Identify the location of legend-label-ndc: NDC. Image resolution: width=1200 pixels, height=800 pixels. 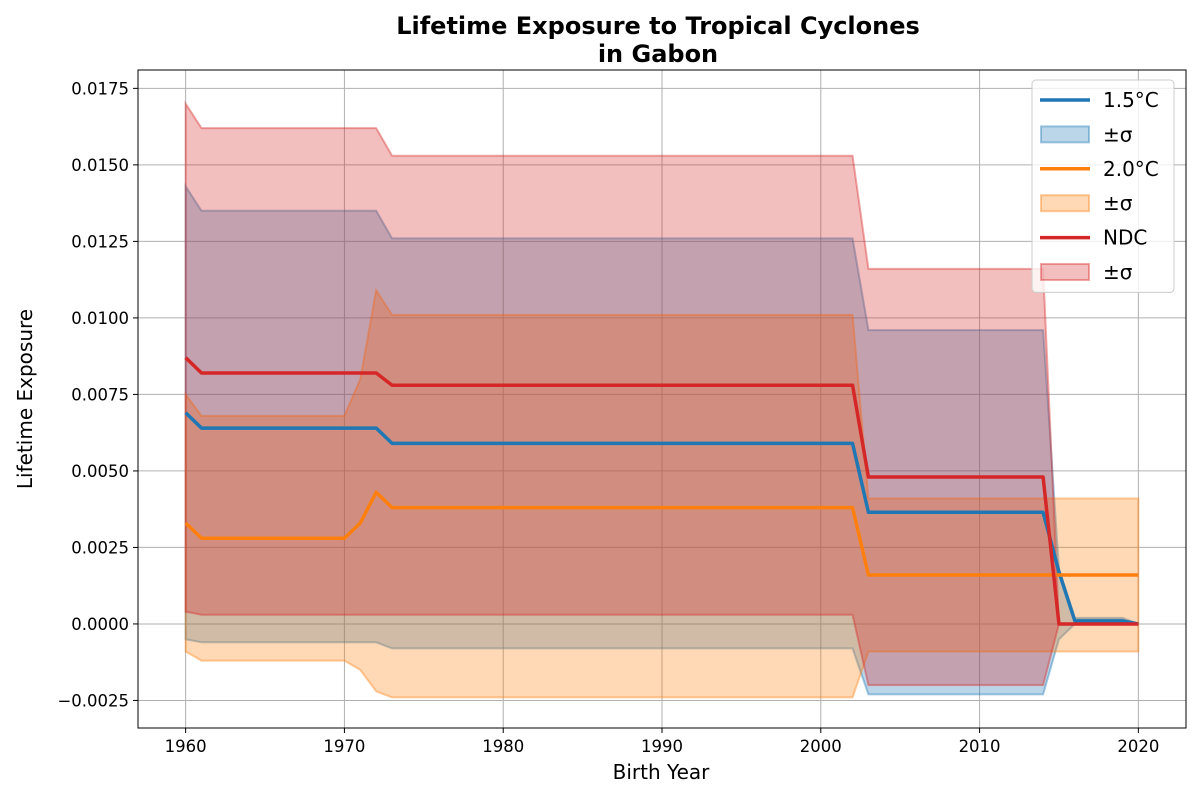
(1125, 238).